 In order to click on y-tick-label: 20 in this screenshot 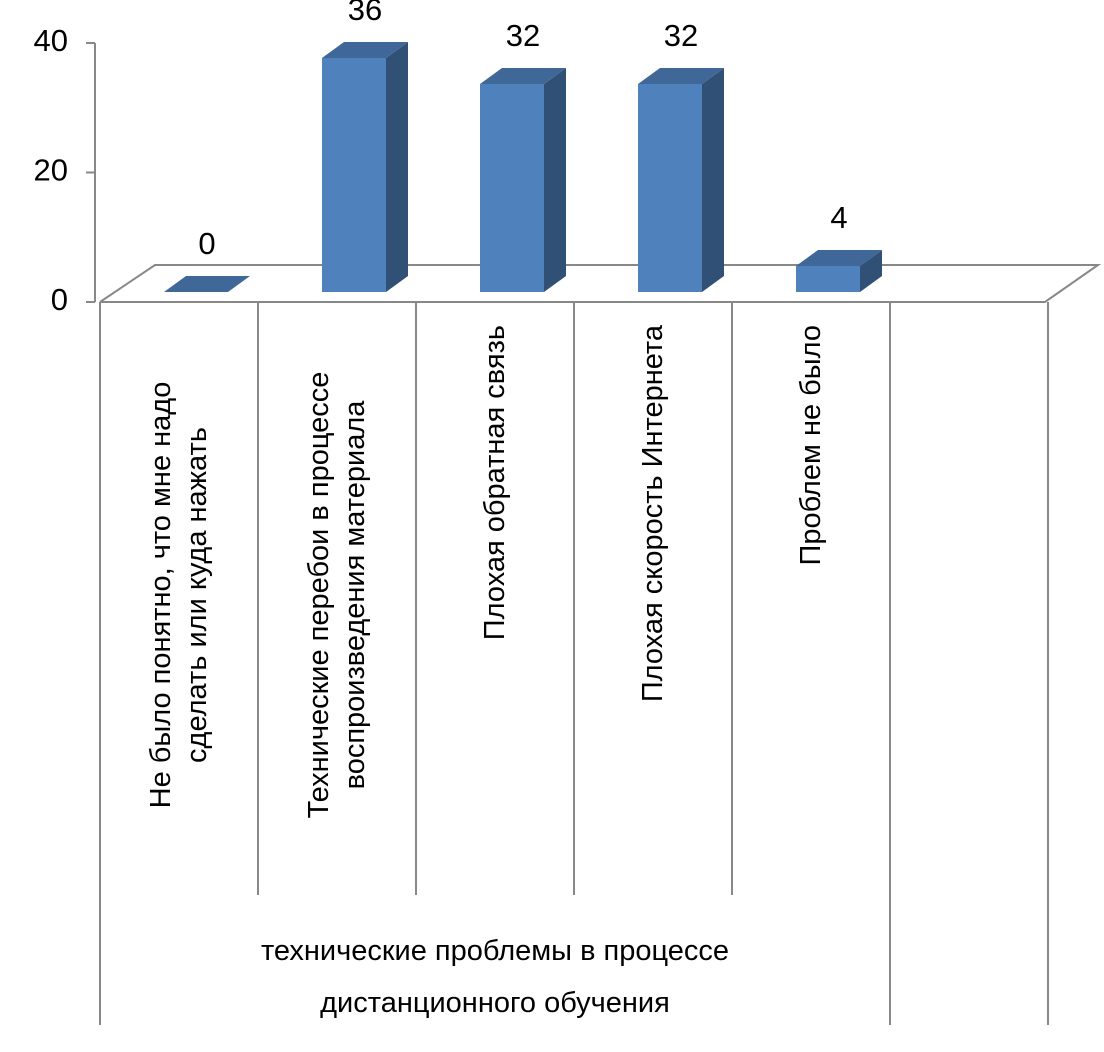, I will do `click(51, 170)`.